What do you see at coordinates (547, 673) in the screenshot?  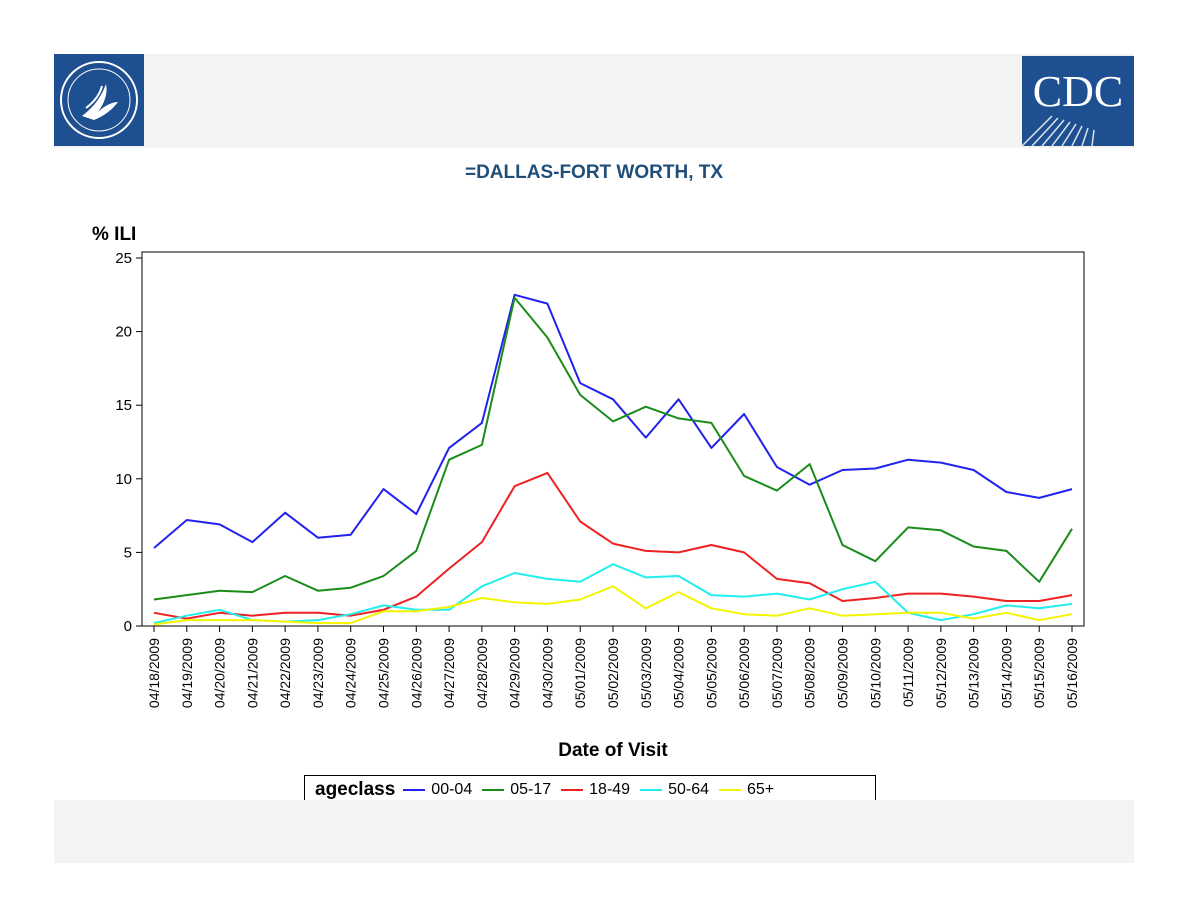 I see `x-tick-label: 04/30/2009` at bounding box center [547, 673].